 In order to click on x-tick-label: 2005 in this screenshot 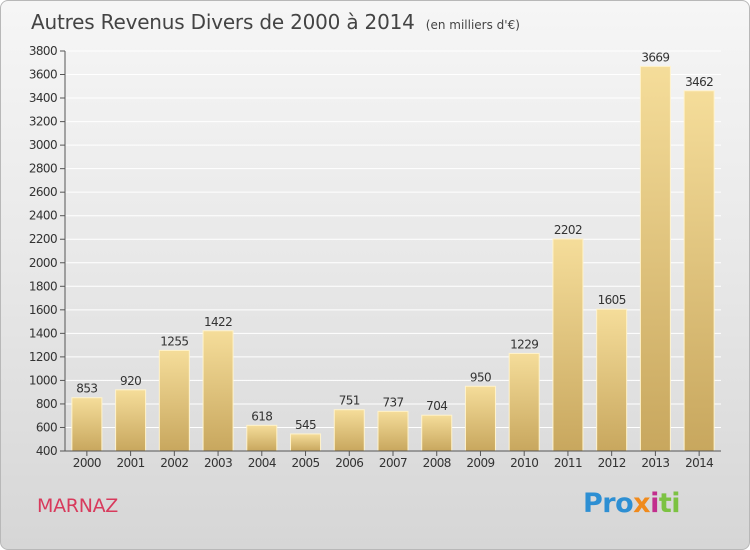, I will do `click(305, 463)`.